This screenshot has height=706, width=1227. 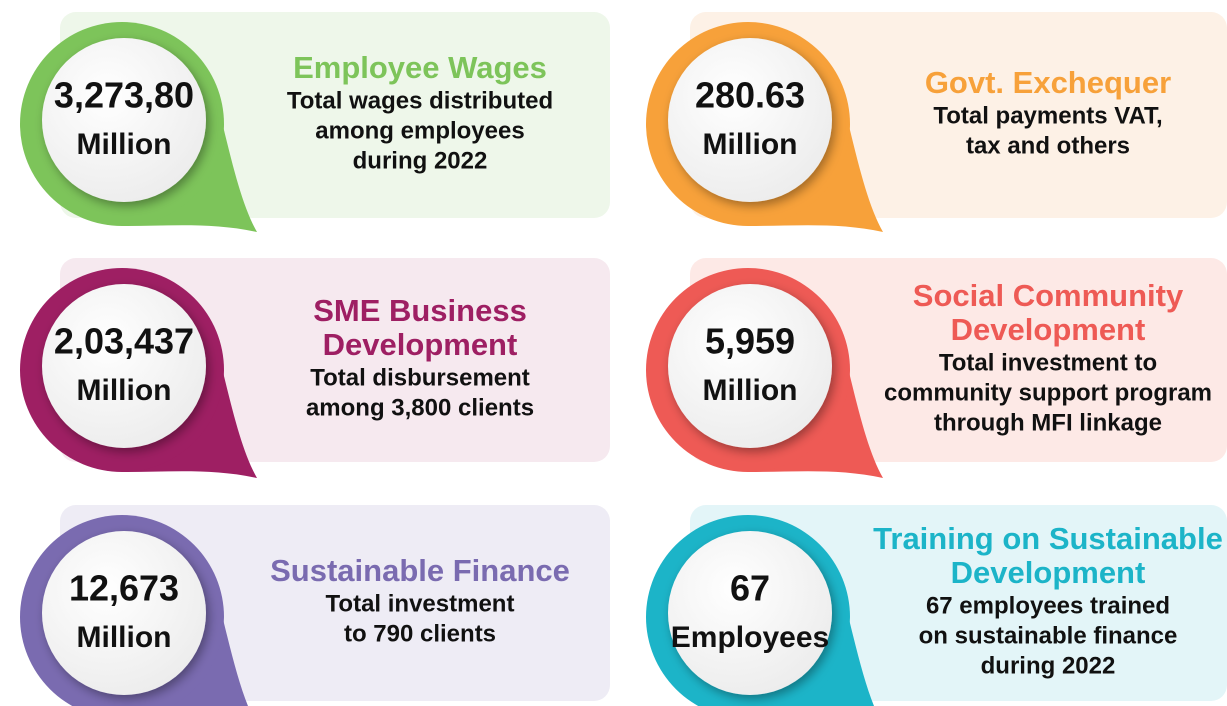 What do you see at coordinates (1048, 538) in the screenshot?
I see `card-title: Training on Sustainable` at bounding box center [1048, 538].